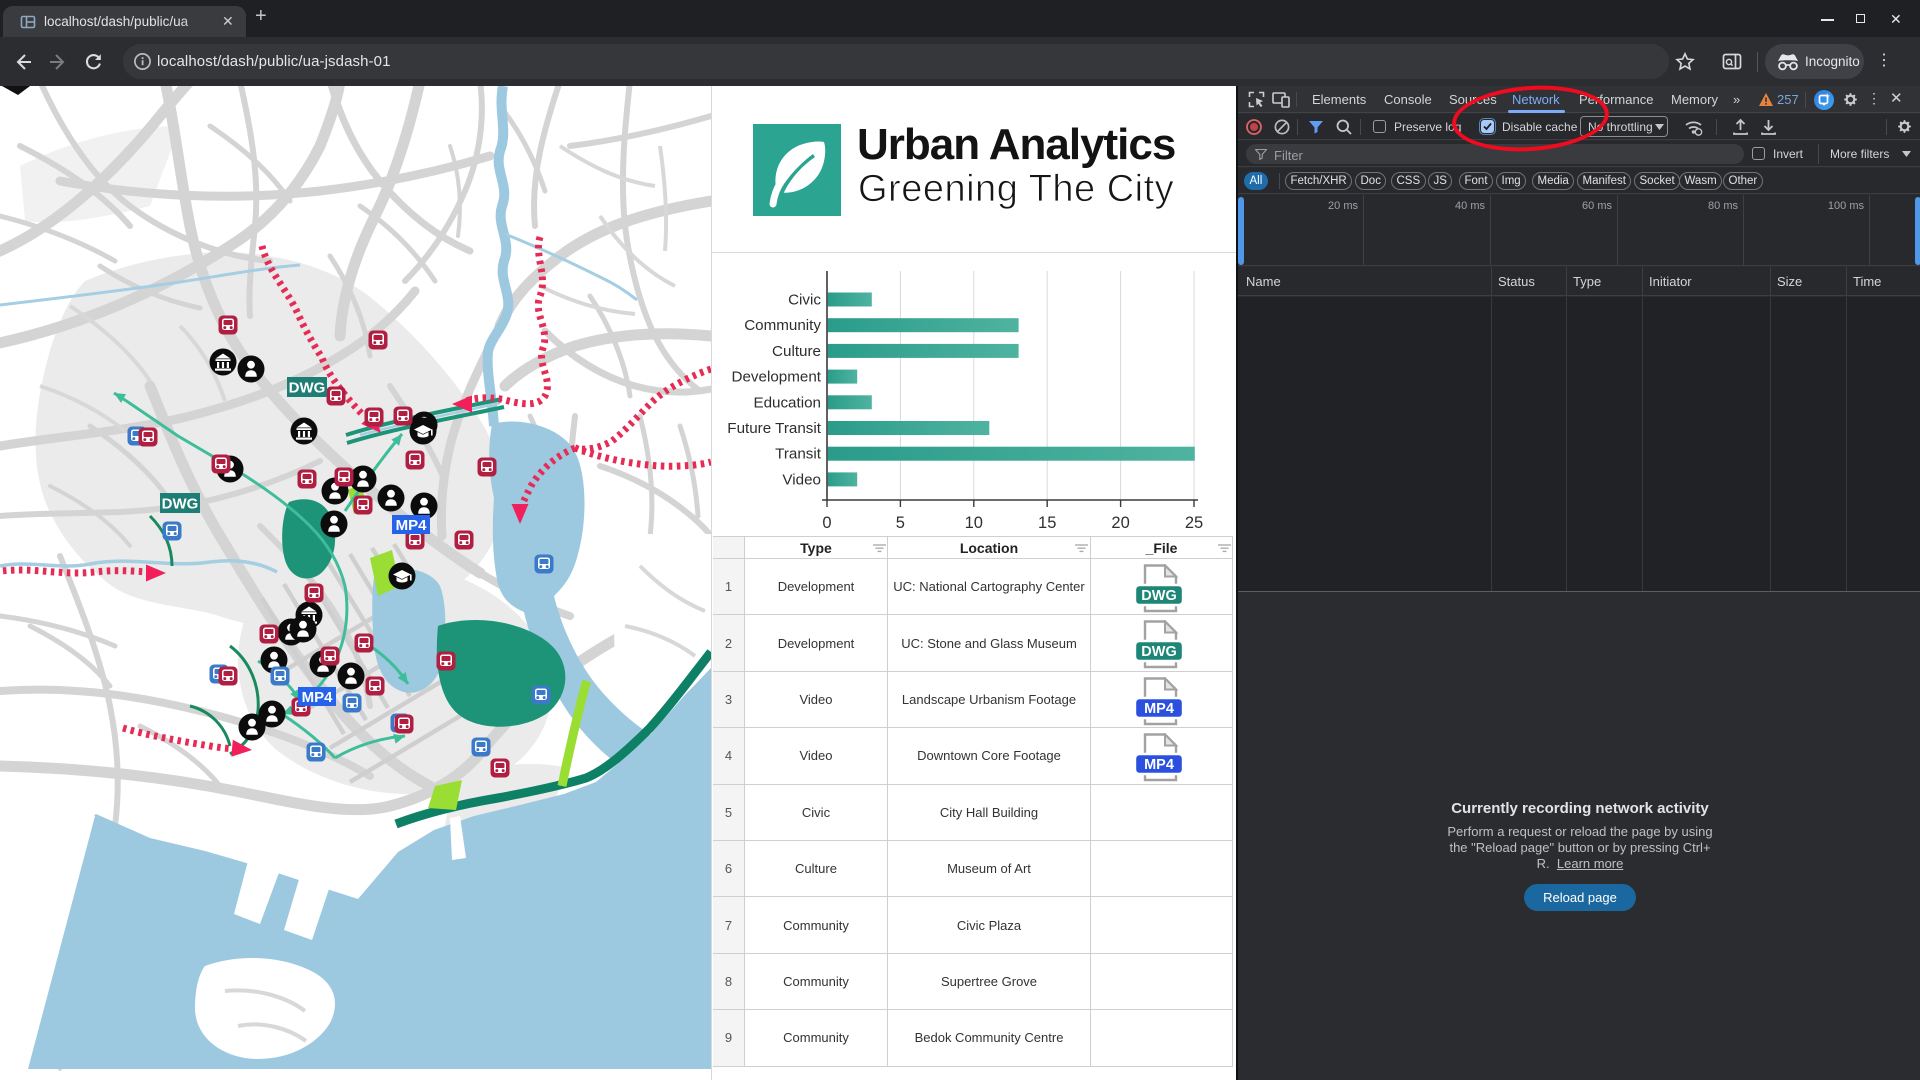 The height and width of the screenshot is (1080, 1920). I want to click on svg-text: Video, so click(801, 479).